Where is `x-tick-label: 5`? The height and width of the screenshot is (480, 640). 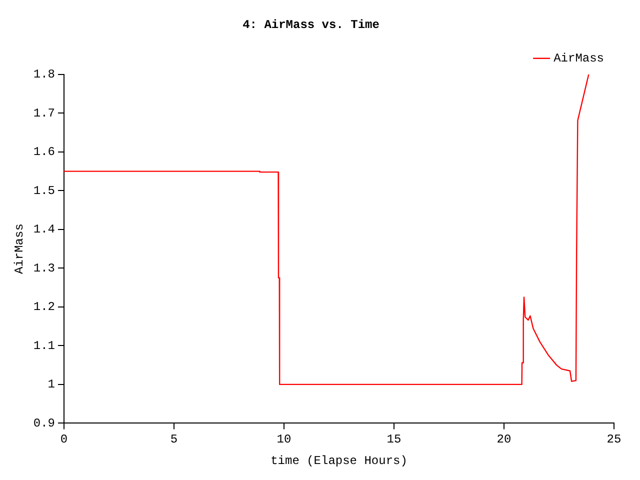
x-tick-label: 5 is located at coordinates (174, 439).